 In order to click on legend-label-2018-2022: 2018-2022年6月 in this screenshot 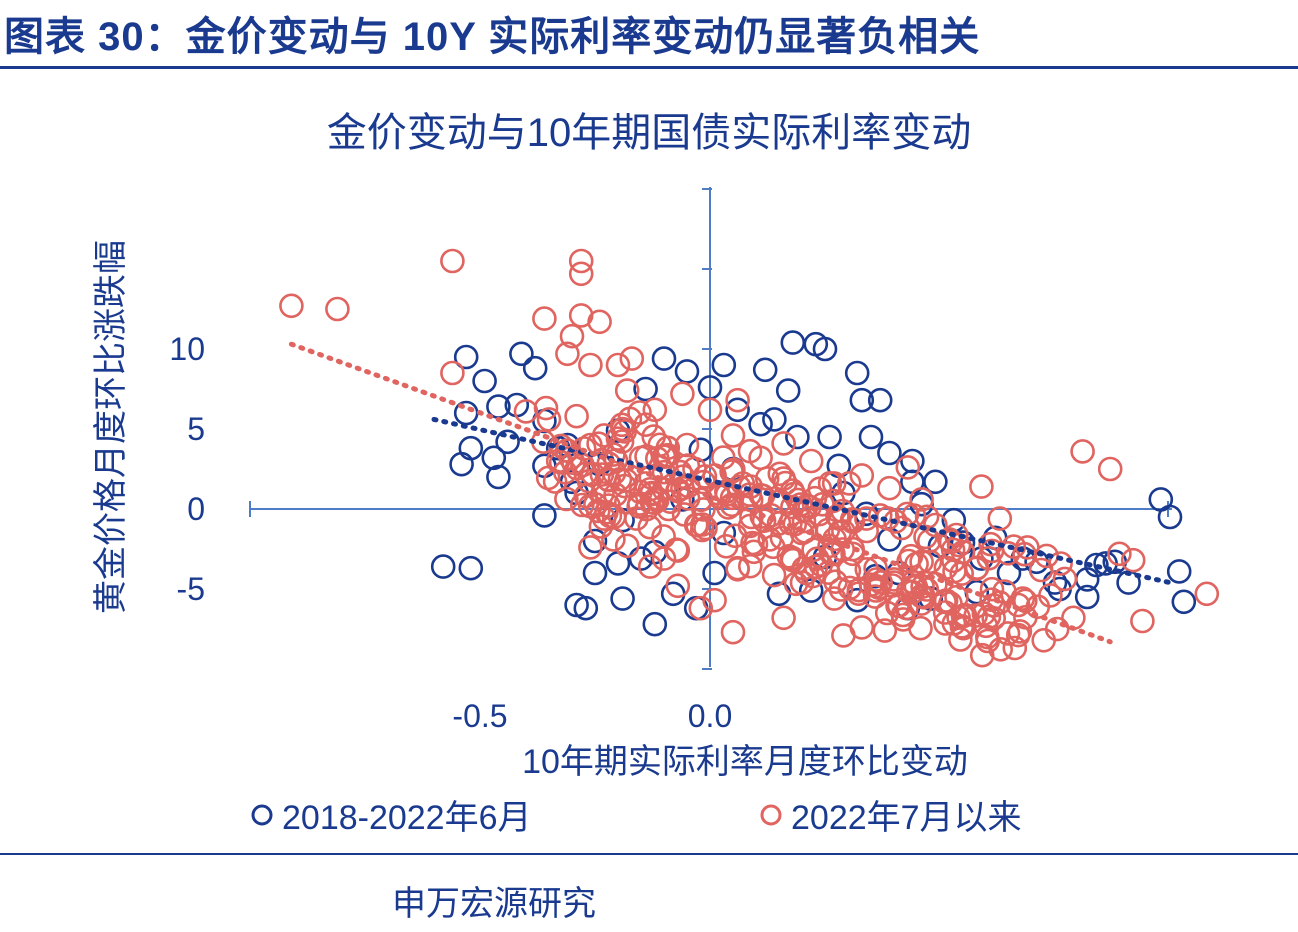, I will do `click(407, 818)`.